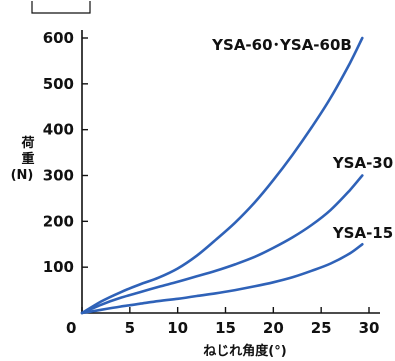 The image size is (395, 361). I want to click on x-tick-label: 25, so click(321, 328).